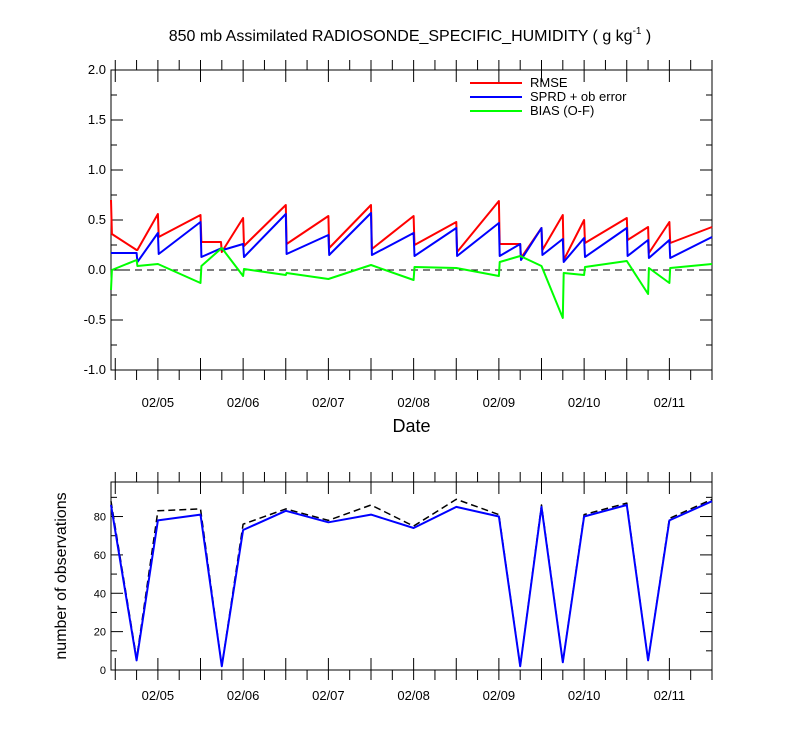  I want to click on title-superscript: -1, so click(637, 31).